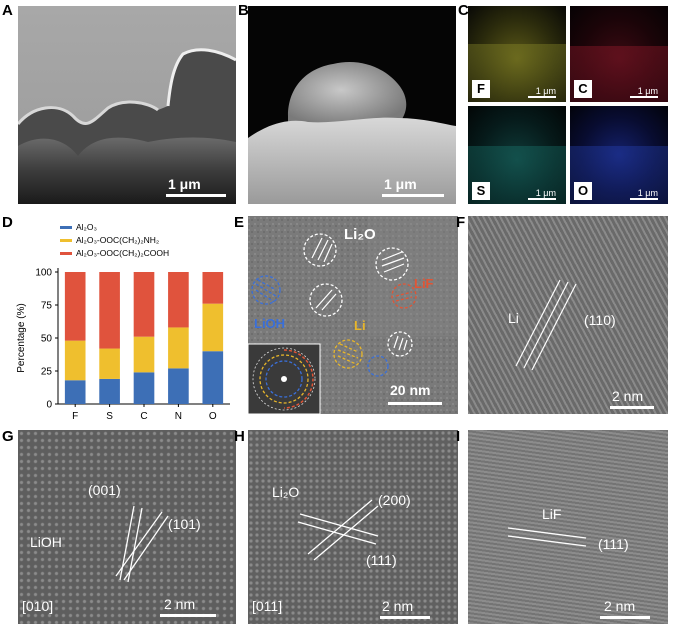 The width and height of the screenshot is (674, 640). What do you see at coordinates (583, 89) in the screenshot?
I see `eds-element-label: C` at bounding box center [583, 89].